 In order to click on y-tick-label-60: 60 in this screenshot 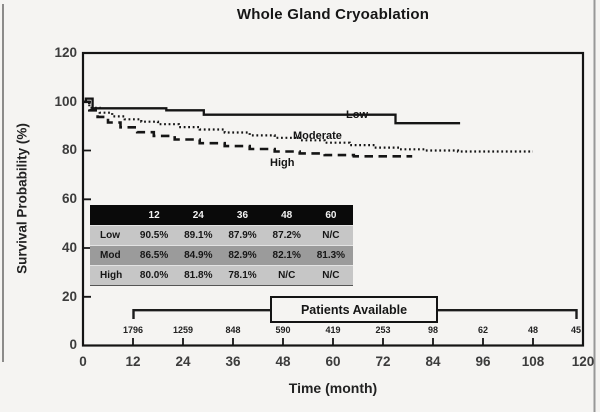, I will do `click(69, 198)`.